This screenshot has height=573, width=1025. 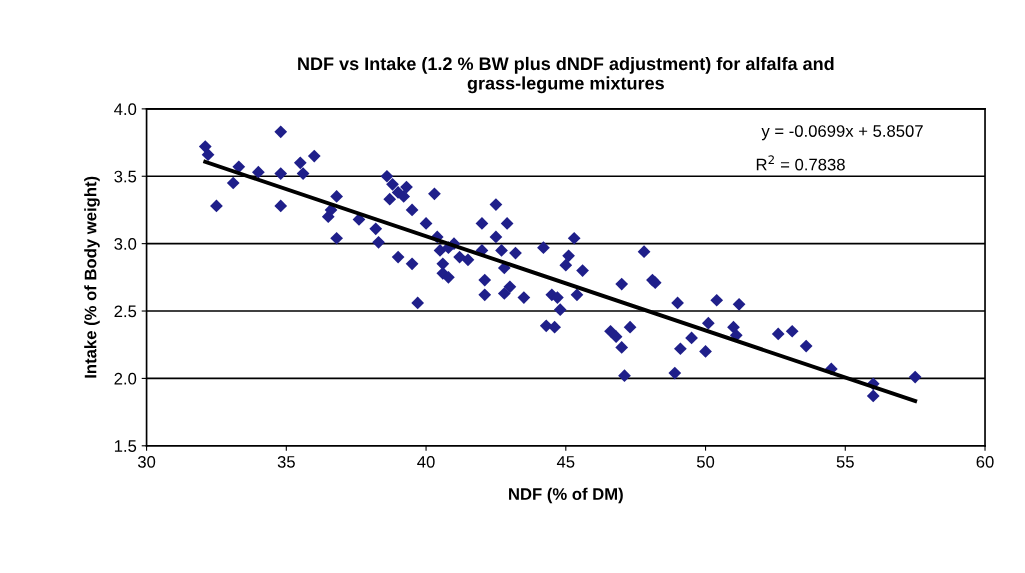 What do you see at coordinates (146, 461) in the screenshot?
I see `x-tick-label: 30` at bounding box center [146, 461].